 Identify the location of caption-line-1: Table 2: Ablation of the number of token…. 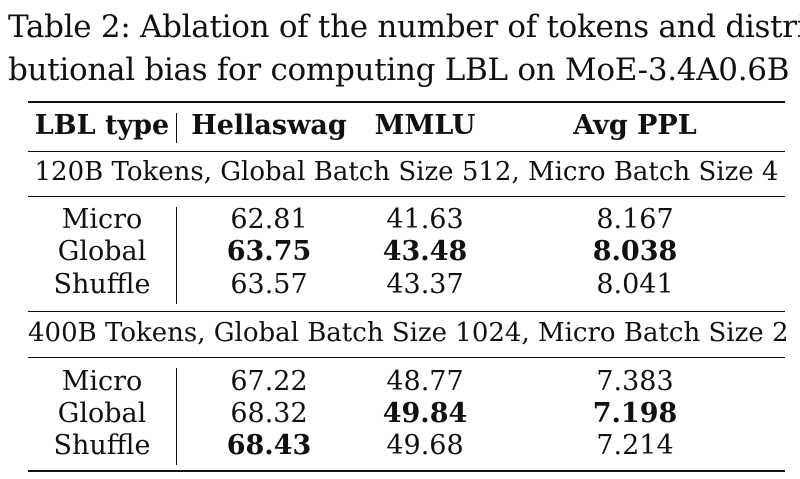
(404, 27).